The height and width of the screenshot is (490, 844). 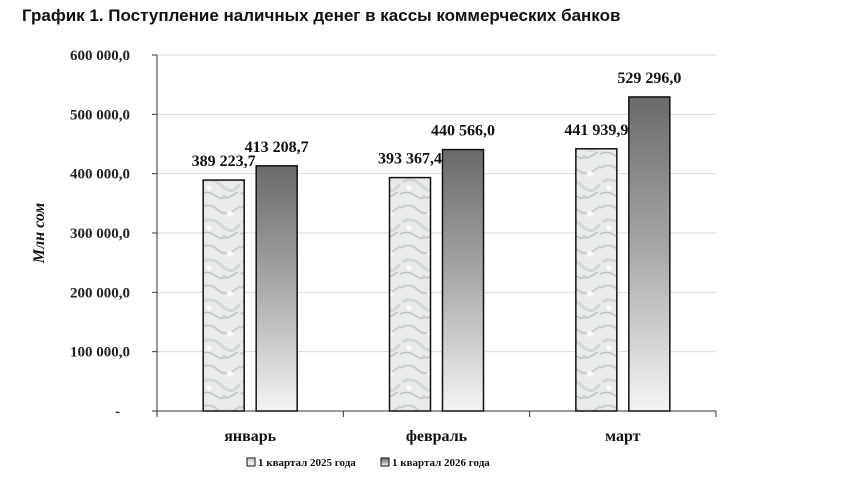 I want to click on legend-swatch-2026, so click(x=385, y=462).